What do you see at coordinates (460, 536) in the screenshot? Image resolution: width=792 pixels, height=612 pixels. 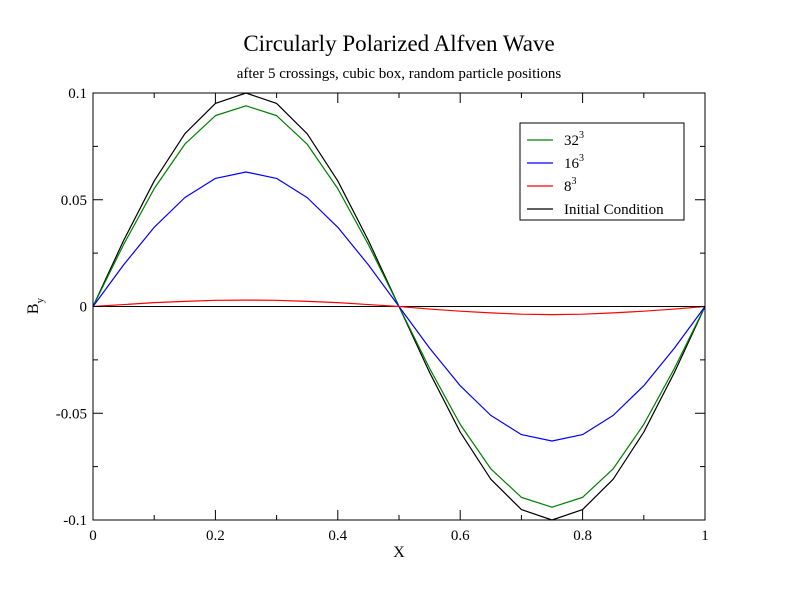 I see `x-tick-label: 0.6` at bounding box center [460, 536].